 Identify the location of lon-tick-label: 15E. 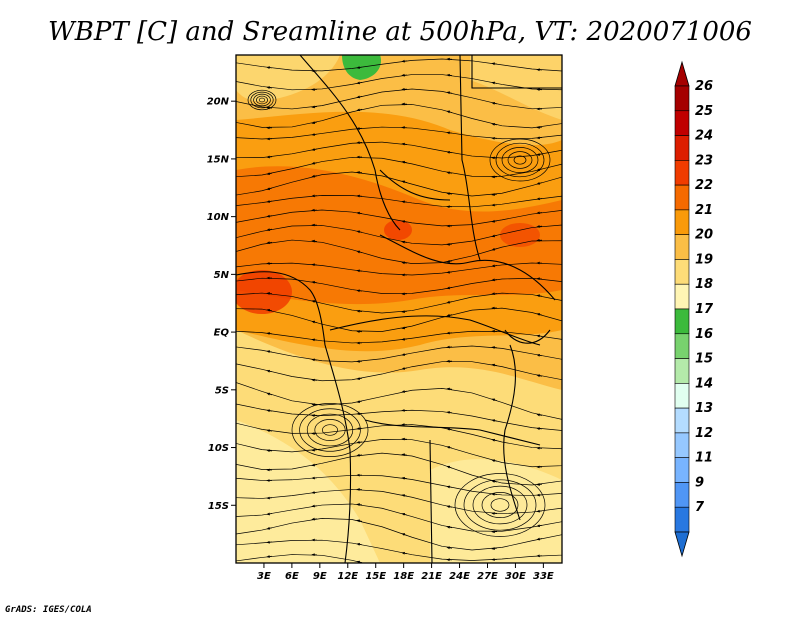
(375, 576).